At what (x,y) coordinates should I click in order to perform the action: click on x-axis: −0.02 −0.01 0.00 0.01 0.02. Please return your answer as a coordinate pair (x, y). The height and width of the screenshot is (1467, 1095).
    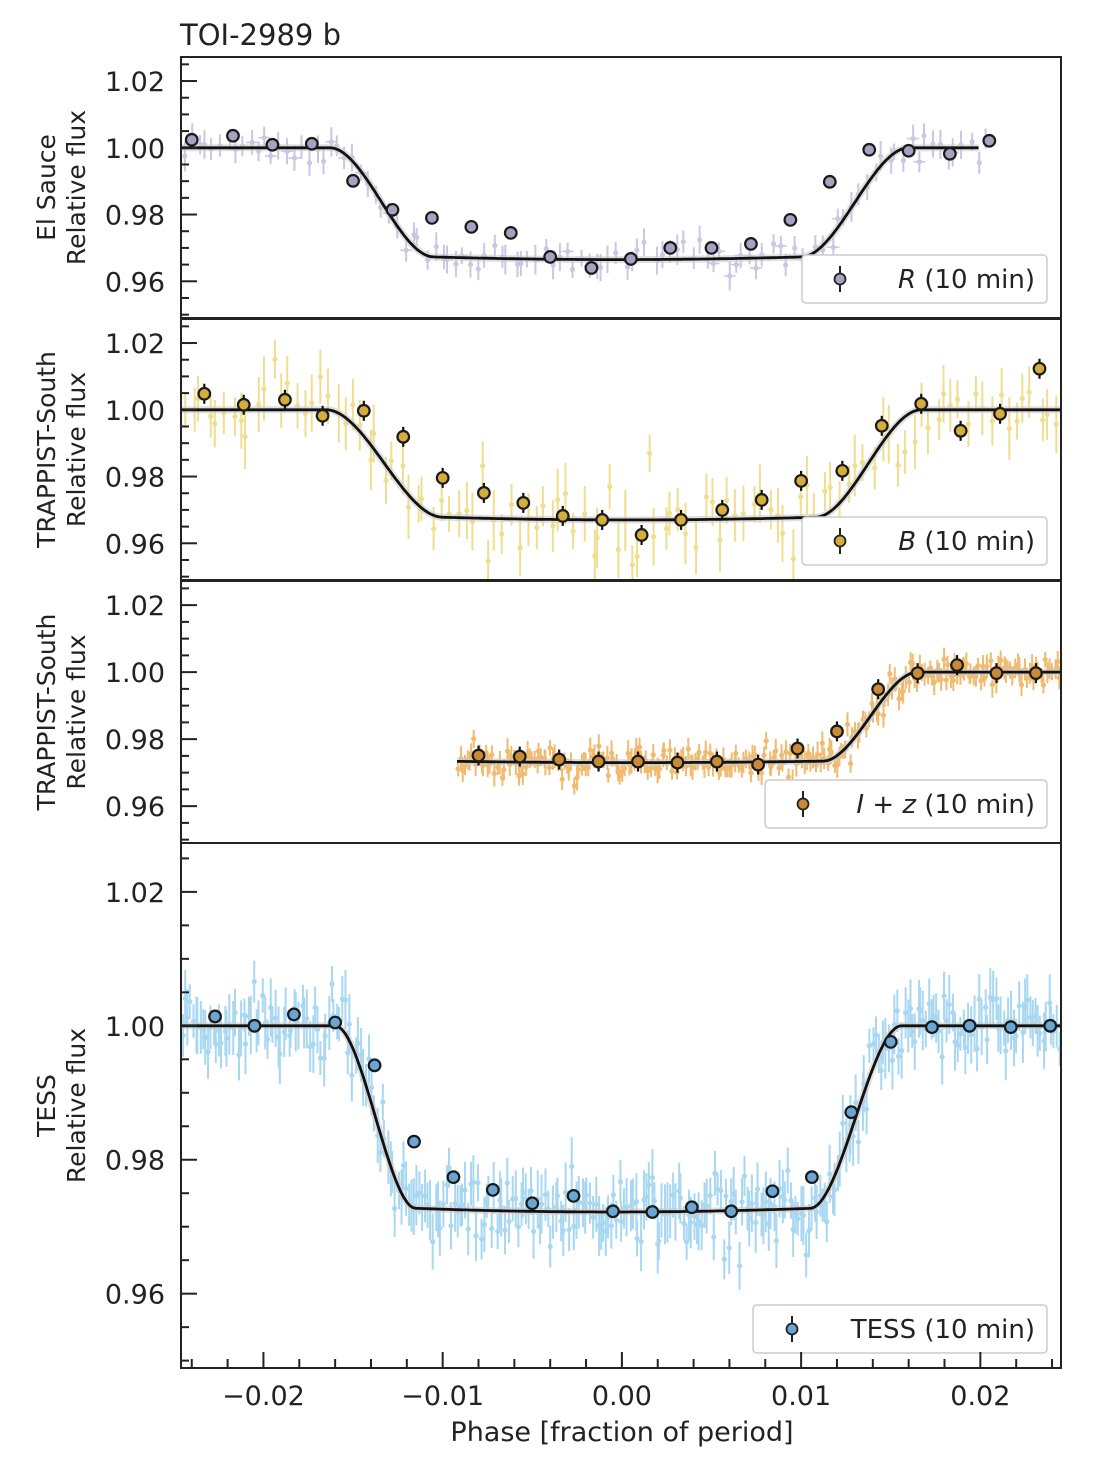
    Looking at the image, I should click on (622, 1382).